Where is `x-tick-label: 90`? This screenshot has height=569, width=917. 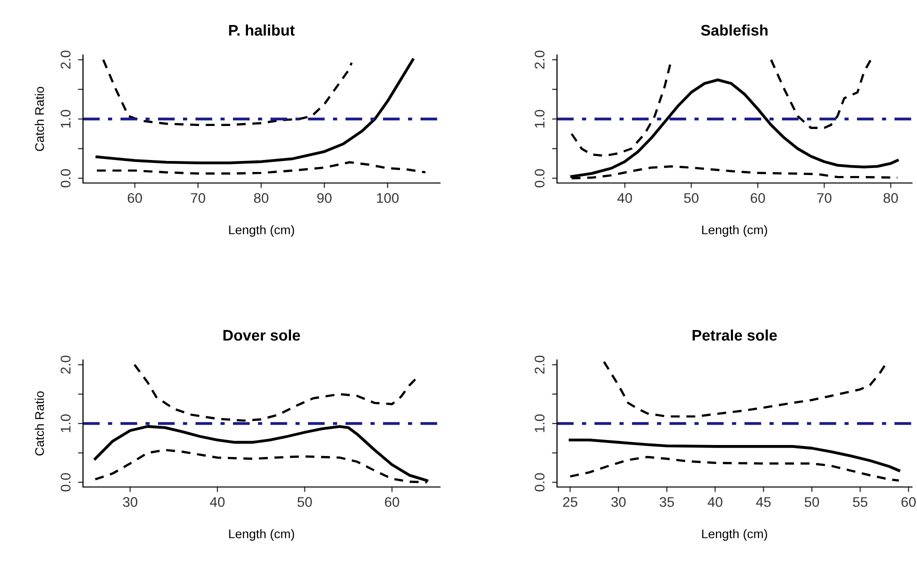
x-tick-label: 90 is located at coordinates (324, 198).